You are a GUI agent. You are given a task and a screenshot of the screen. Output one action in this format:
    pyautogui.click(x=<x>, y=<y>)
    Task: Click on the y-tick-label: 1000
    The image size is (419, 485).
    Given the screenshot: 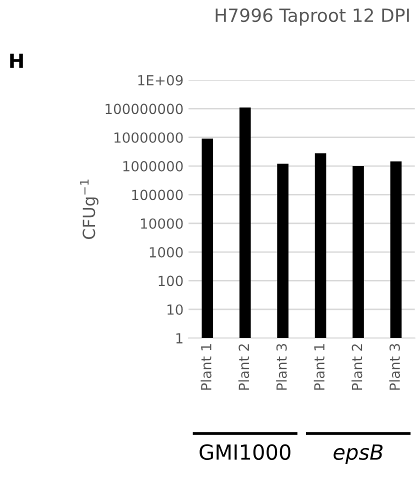 What is the action you would take?
    pyautogui.click(x=166, y=252)
    